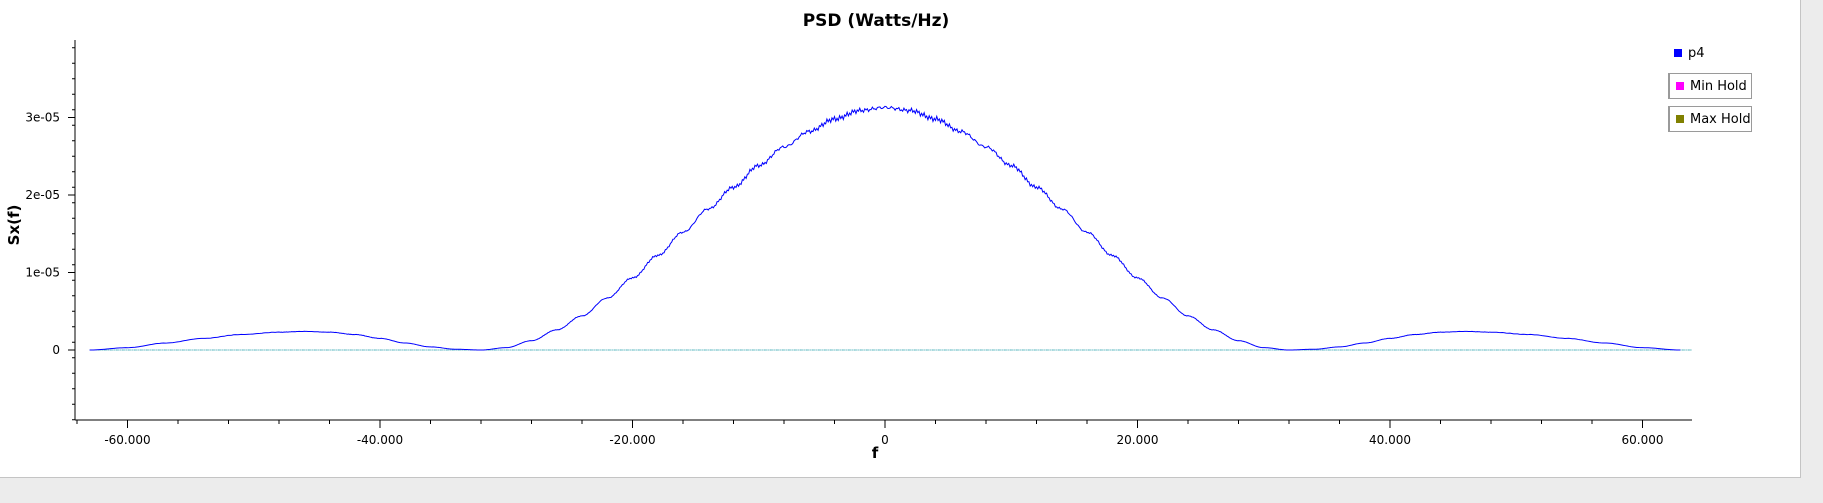 The image size is (1823, 503). What do you see at coordinates (380, 440) in the screenshot?
I see `x-tick-label: -40.000` at bounding box center [380, 440].